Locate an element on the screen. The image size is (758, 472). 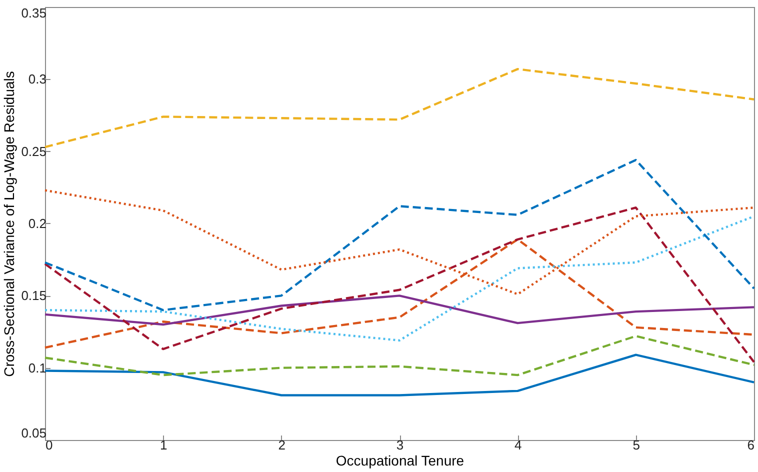
y-tick-label: 0.25 is located at coordinates (33, 151).